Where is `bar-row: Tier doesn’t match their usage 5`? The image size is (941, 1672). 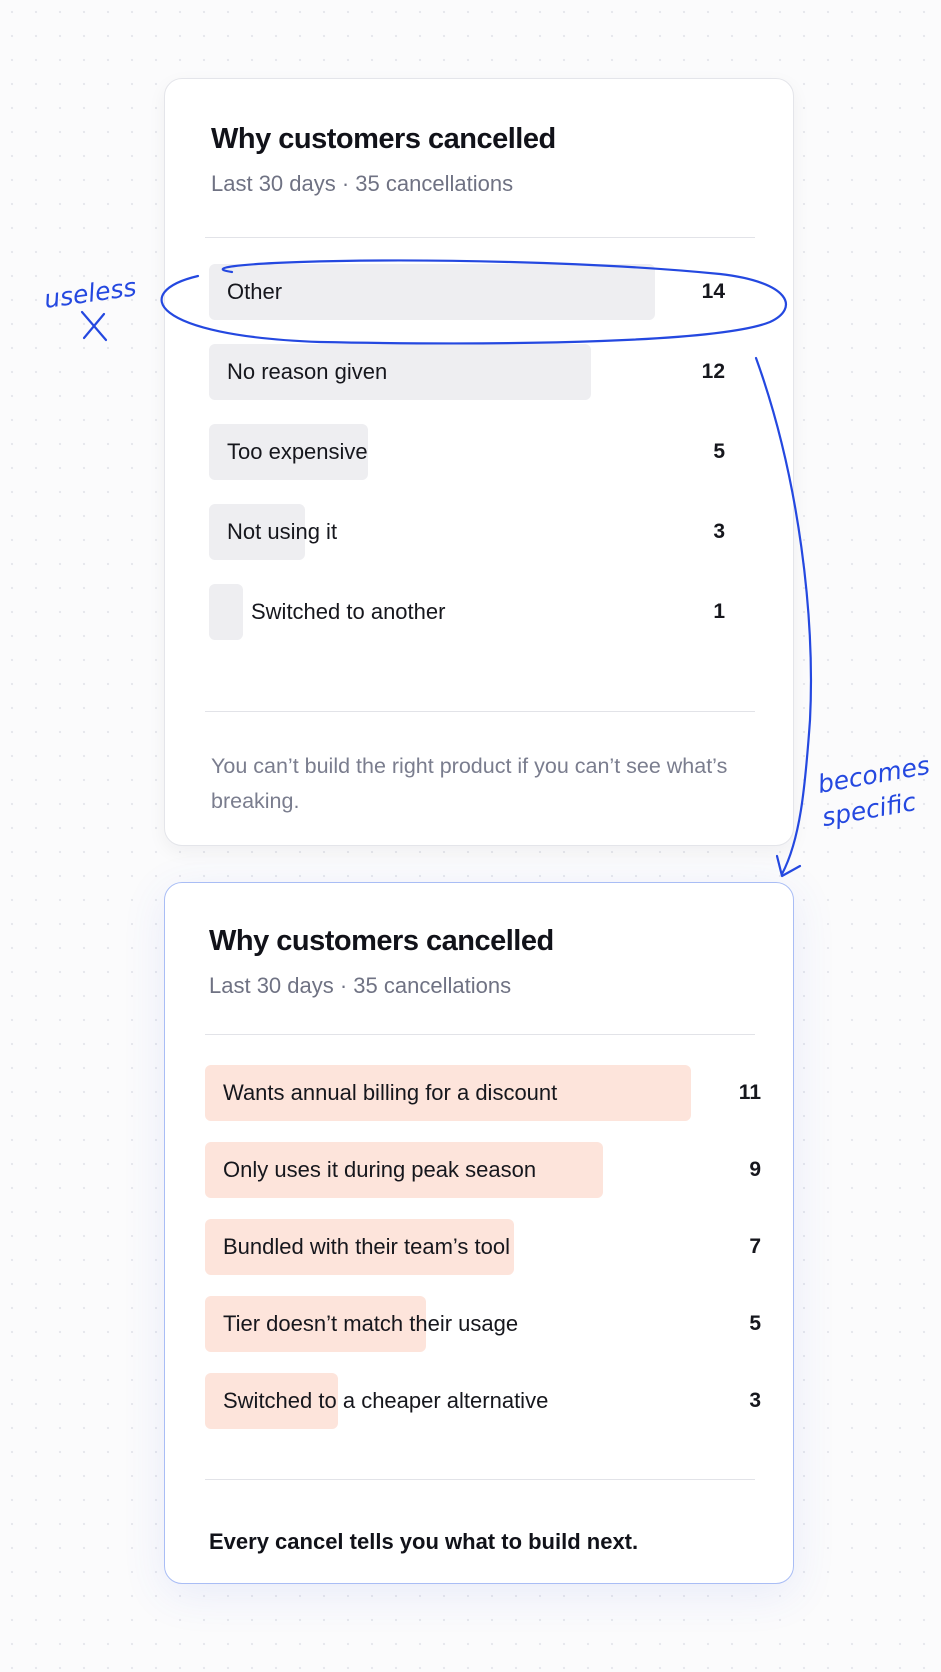 bar-row: Tier doesn’t match their usage 5 is located at coordinates (483, 1324).